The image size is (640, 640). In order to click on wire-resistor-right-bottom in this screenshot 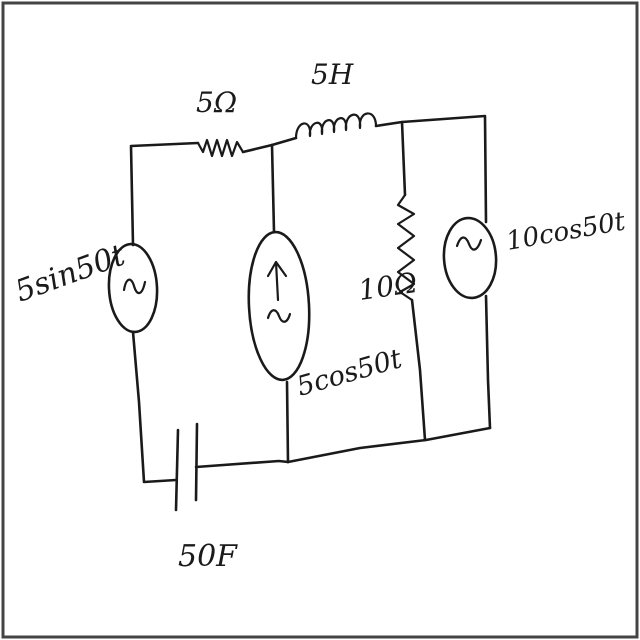, I will do `click(418, 370)`.